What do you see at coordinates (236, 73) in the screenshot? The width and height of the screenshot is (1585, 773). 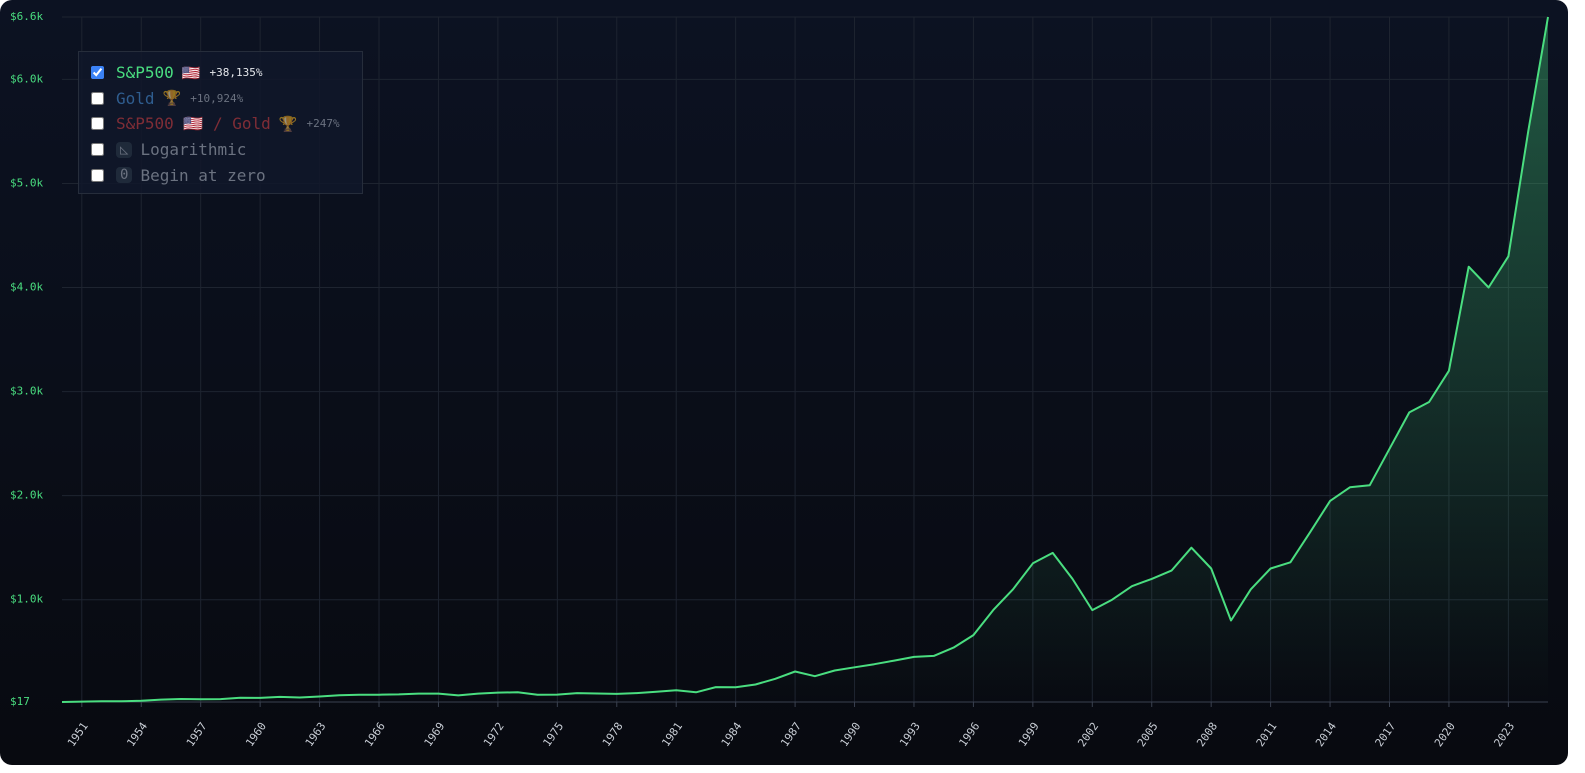 I see `legend-change: +38,135%` at bounding box center [236, 73].